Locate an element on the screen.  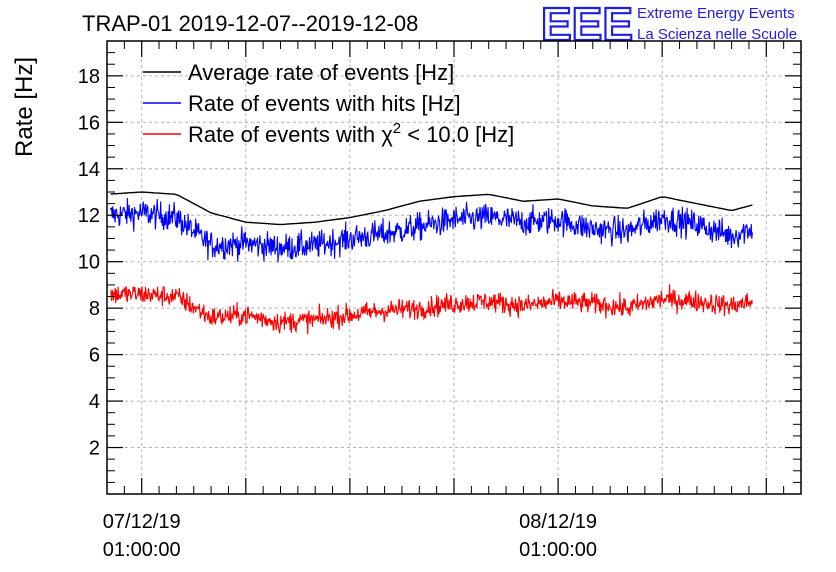
y-tick-label: 16 is located at coordinates (89, 123).